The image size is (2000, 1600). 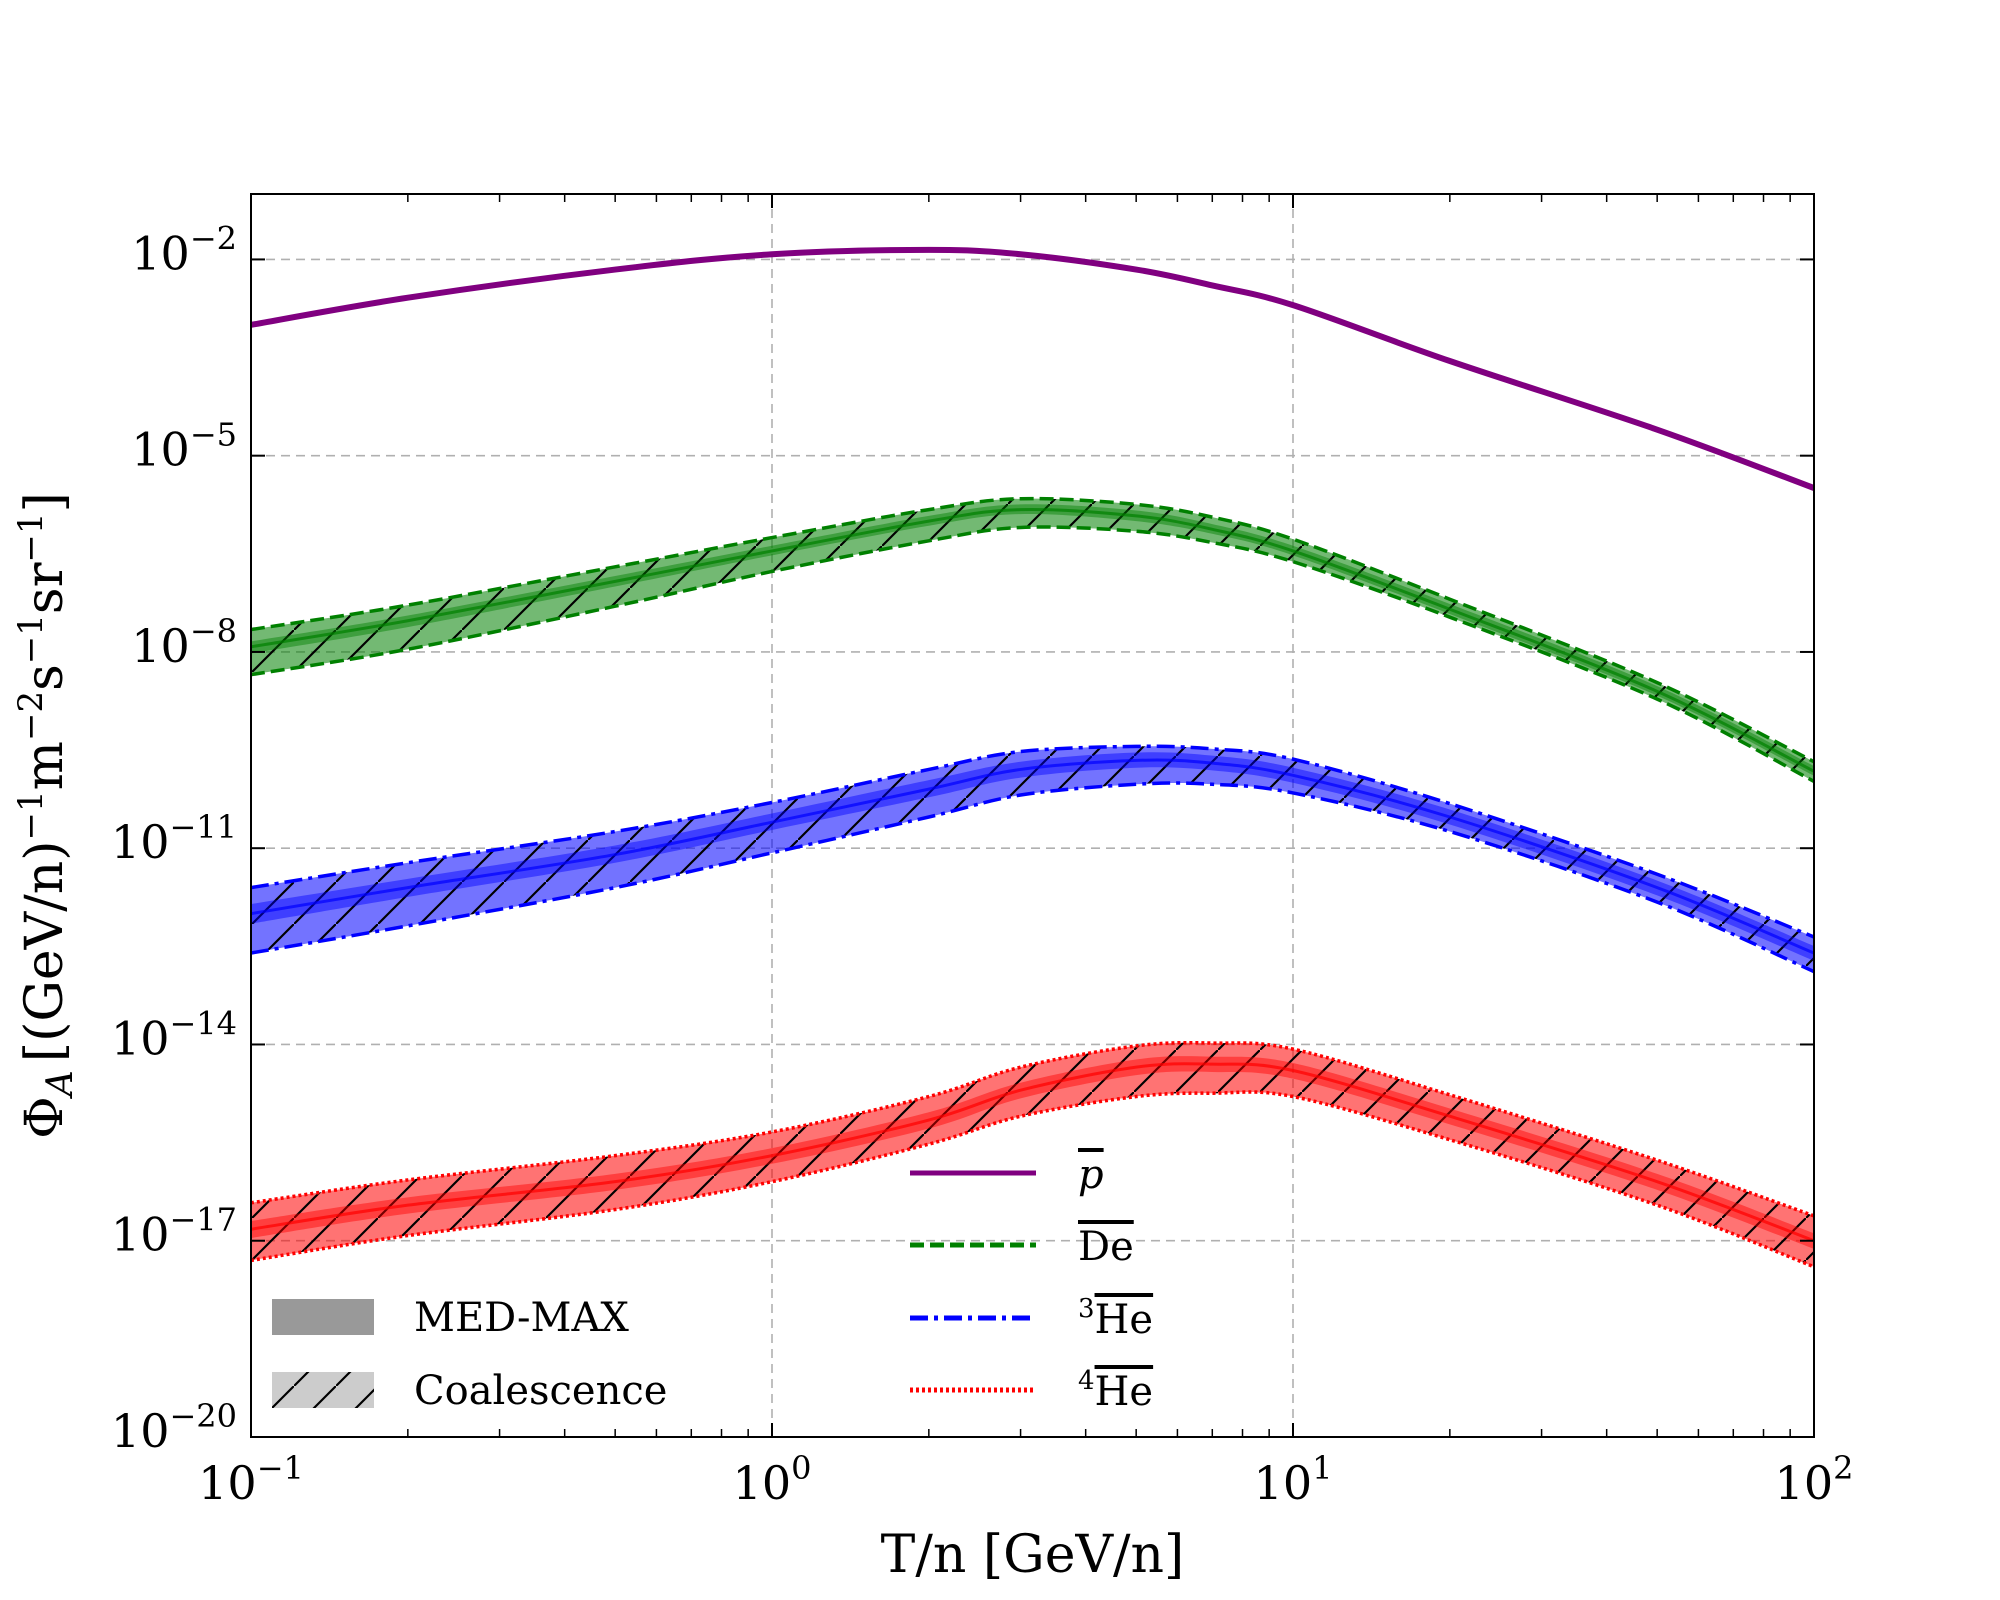 What do you see at coordinates (323, 1317) in the screenshot?
I see `legend-swatch-med-max` at bounding box center [323, 1317].